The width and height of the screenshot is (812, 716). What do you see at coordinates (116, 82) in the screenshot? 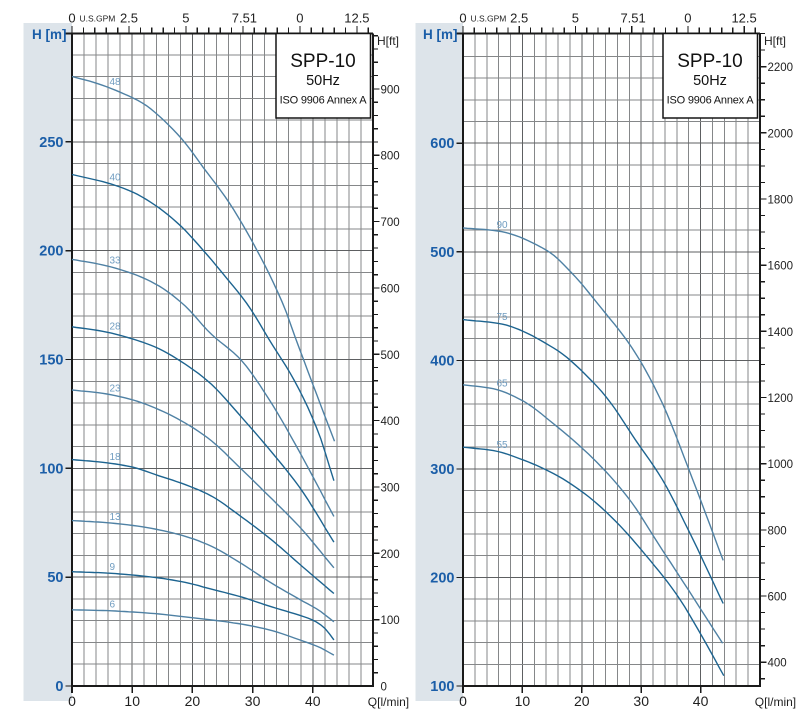
I see `svg-text: 48` at bounding box center [116, 82].